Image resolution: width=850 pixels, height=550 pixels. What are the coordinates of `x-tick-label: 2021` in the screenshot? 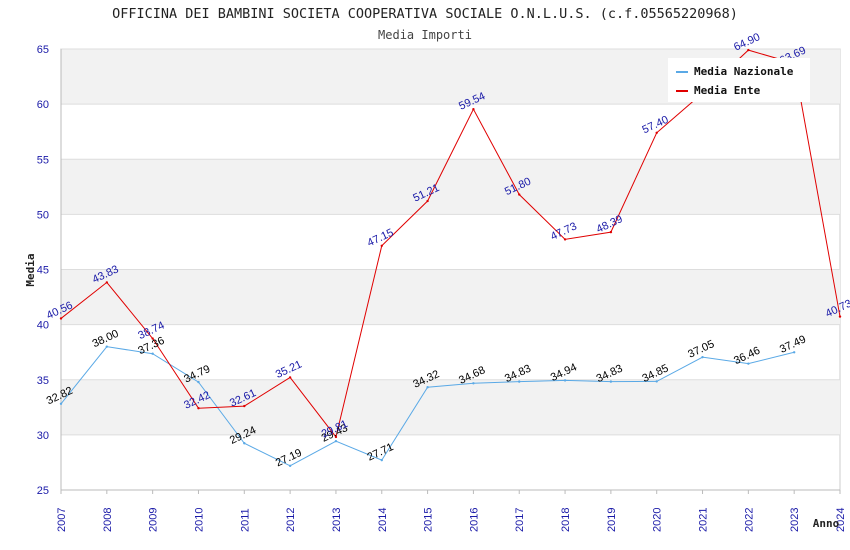 It's located at (704, 520).